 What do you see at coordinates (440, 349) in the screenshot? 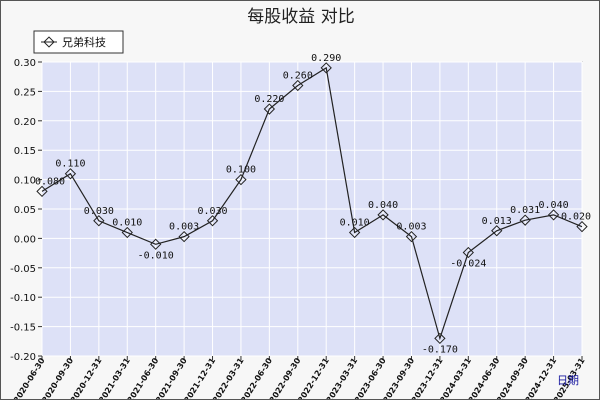
I see `data-label: -0.170` at bounding box center [440, 349].